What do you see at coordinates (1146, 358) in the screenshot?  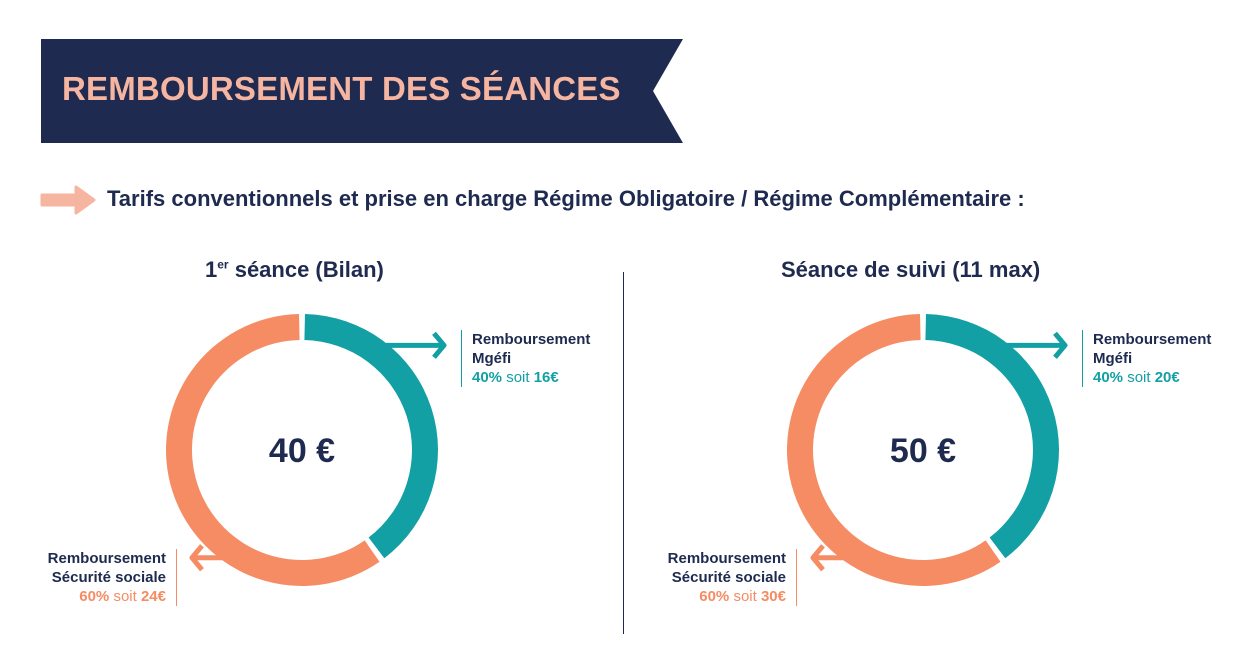 I see `label-mgefi-suivi: Remboursement Mgéfi 40% soit 20€` at bounding box center [1146, 358].